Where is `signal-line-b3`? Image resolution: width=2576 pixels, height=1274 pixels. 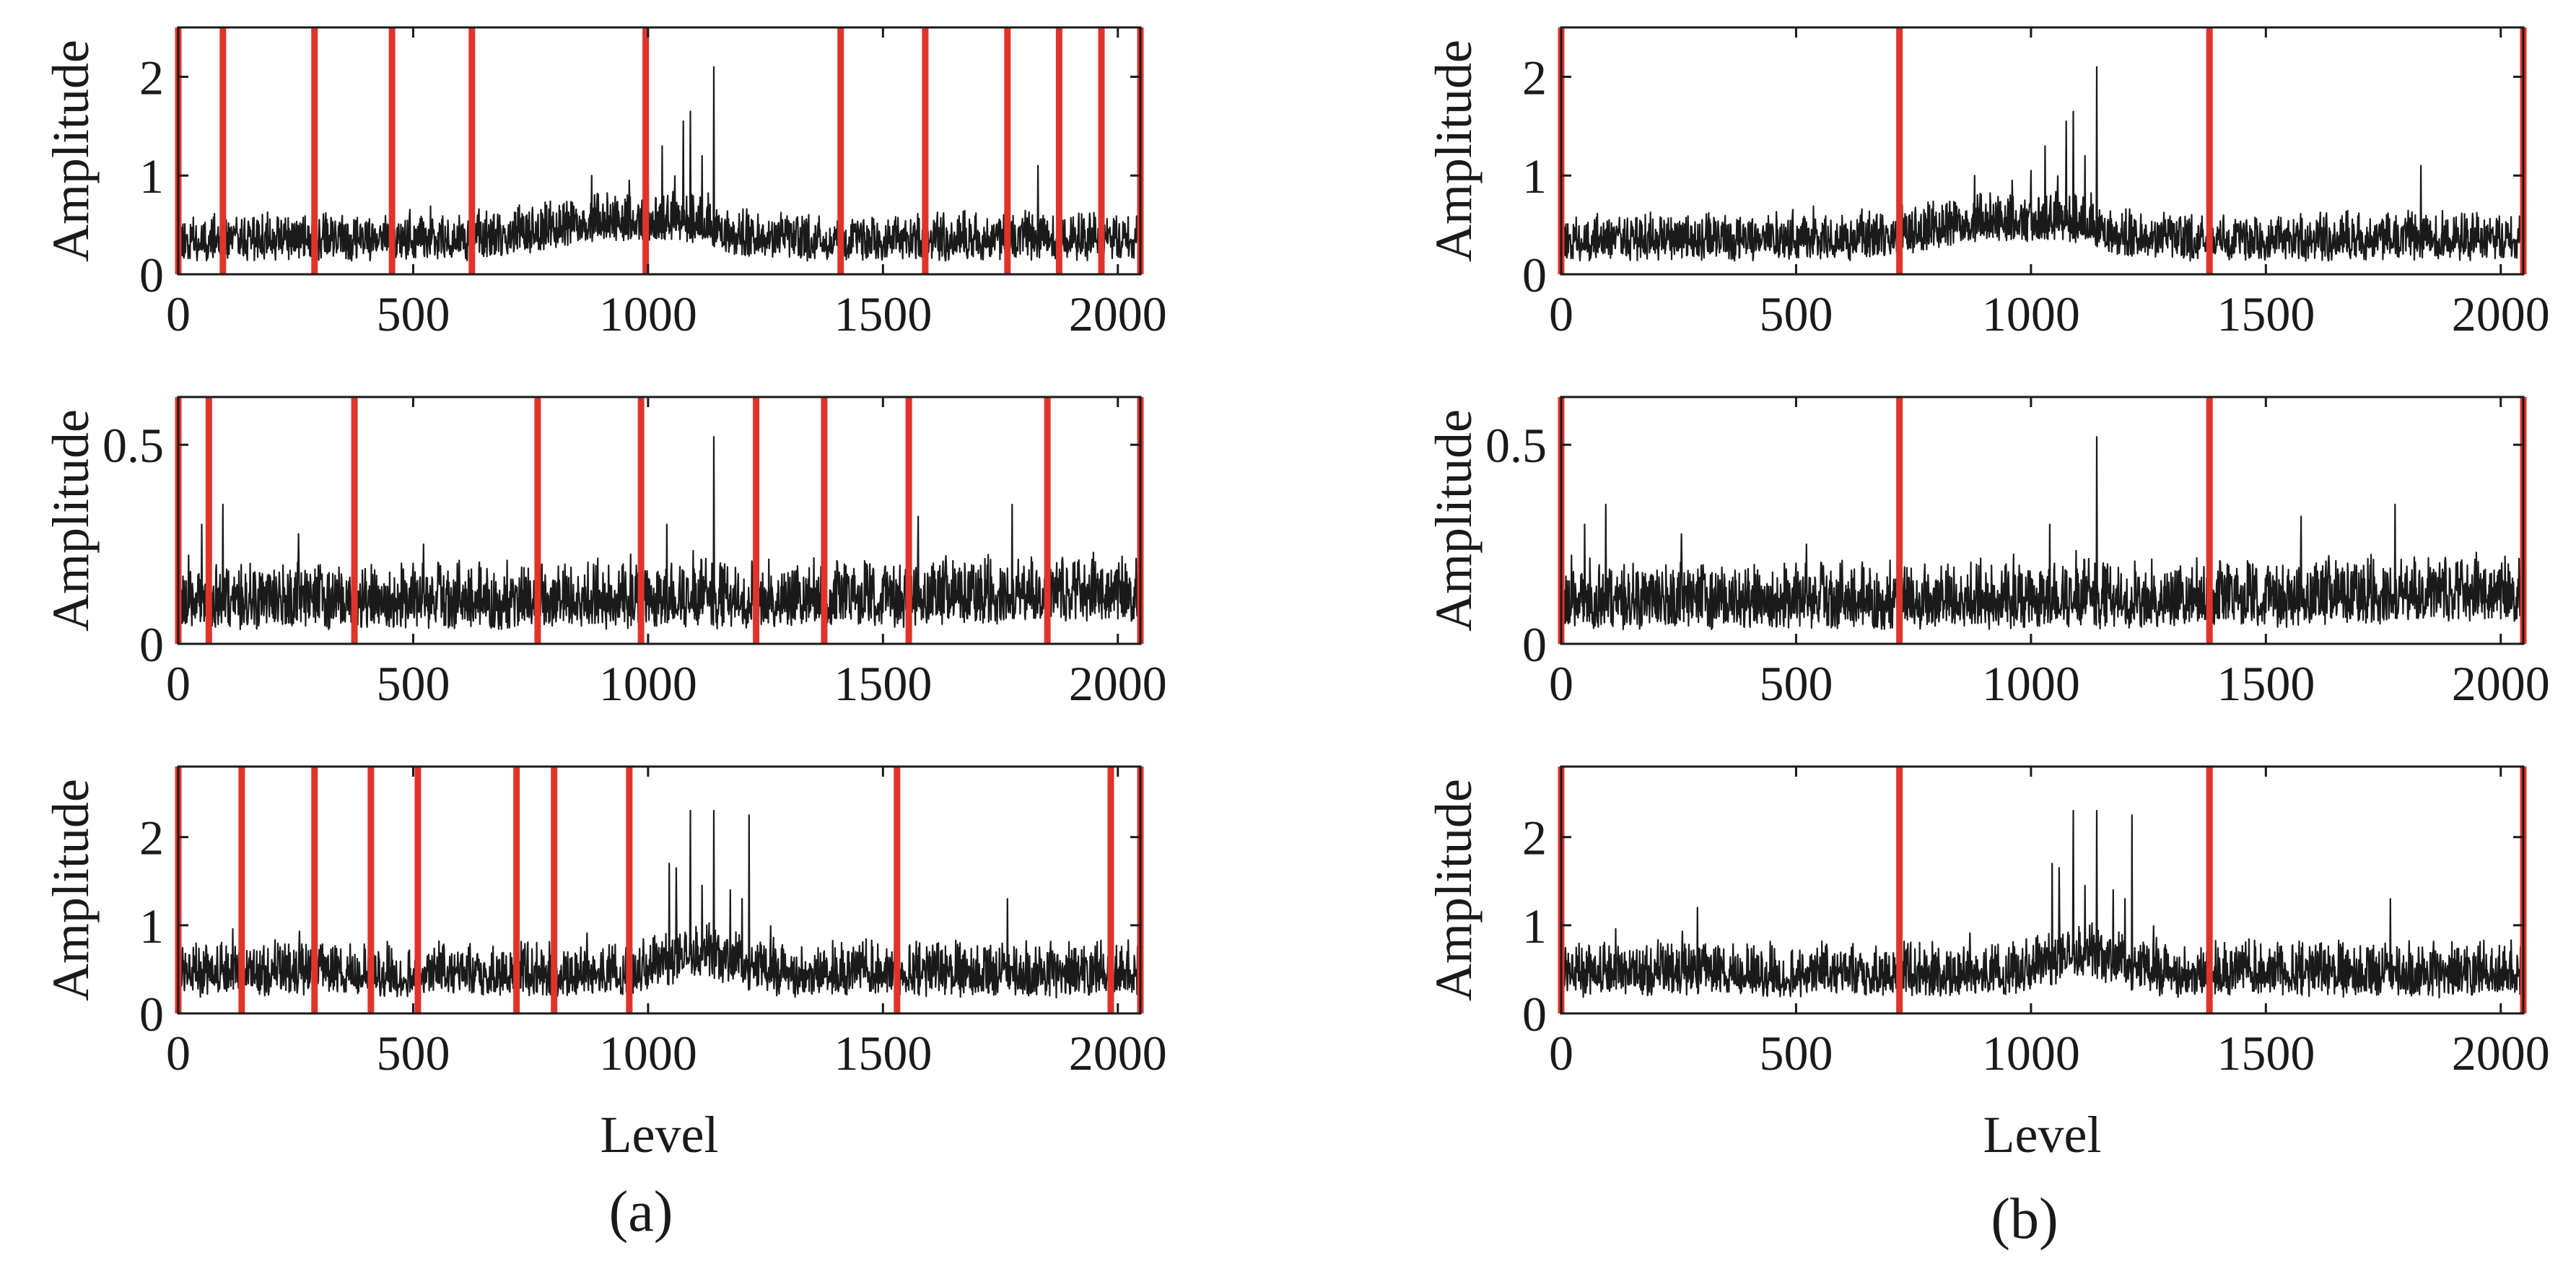 signal-line-b3 is located at coordinates (2042, 904).